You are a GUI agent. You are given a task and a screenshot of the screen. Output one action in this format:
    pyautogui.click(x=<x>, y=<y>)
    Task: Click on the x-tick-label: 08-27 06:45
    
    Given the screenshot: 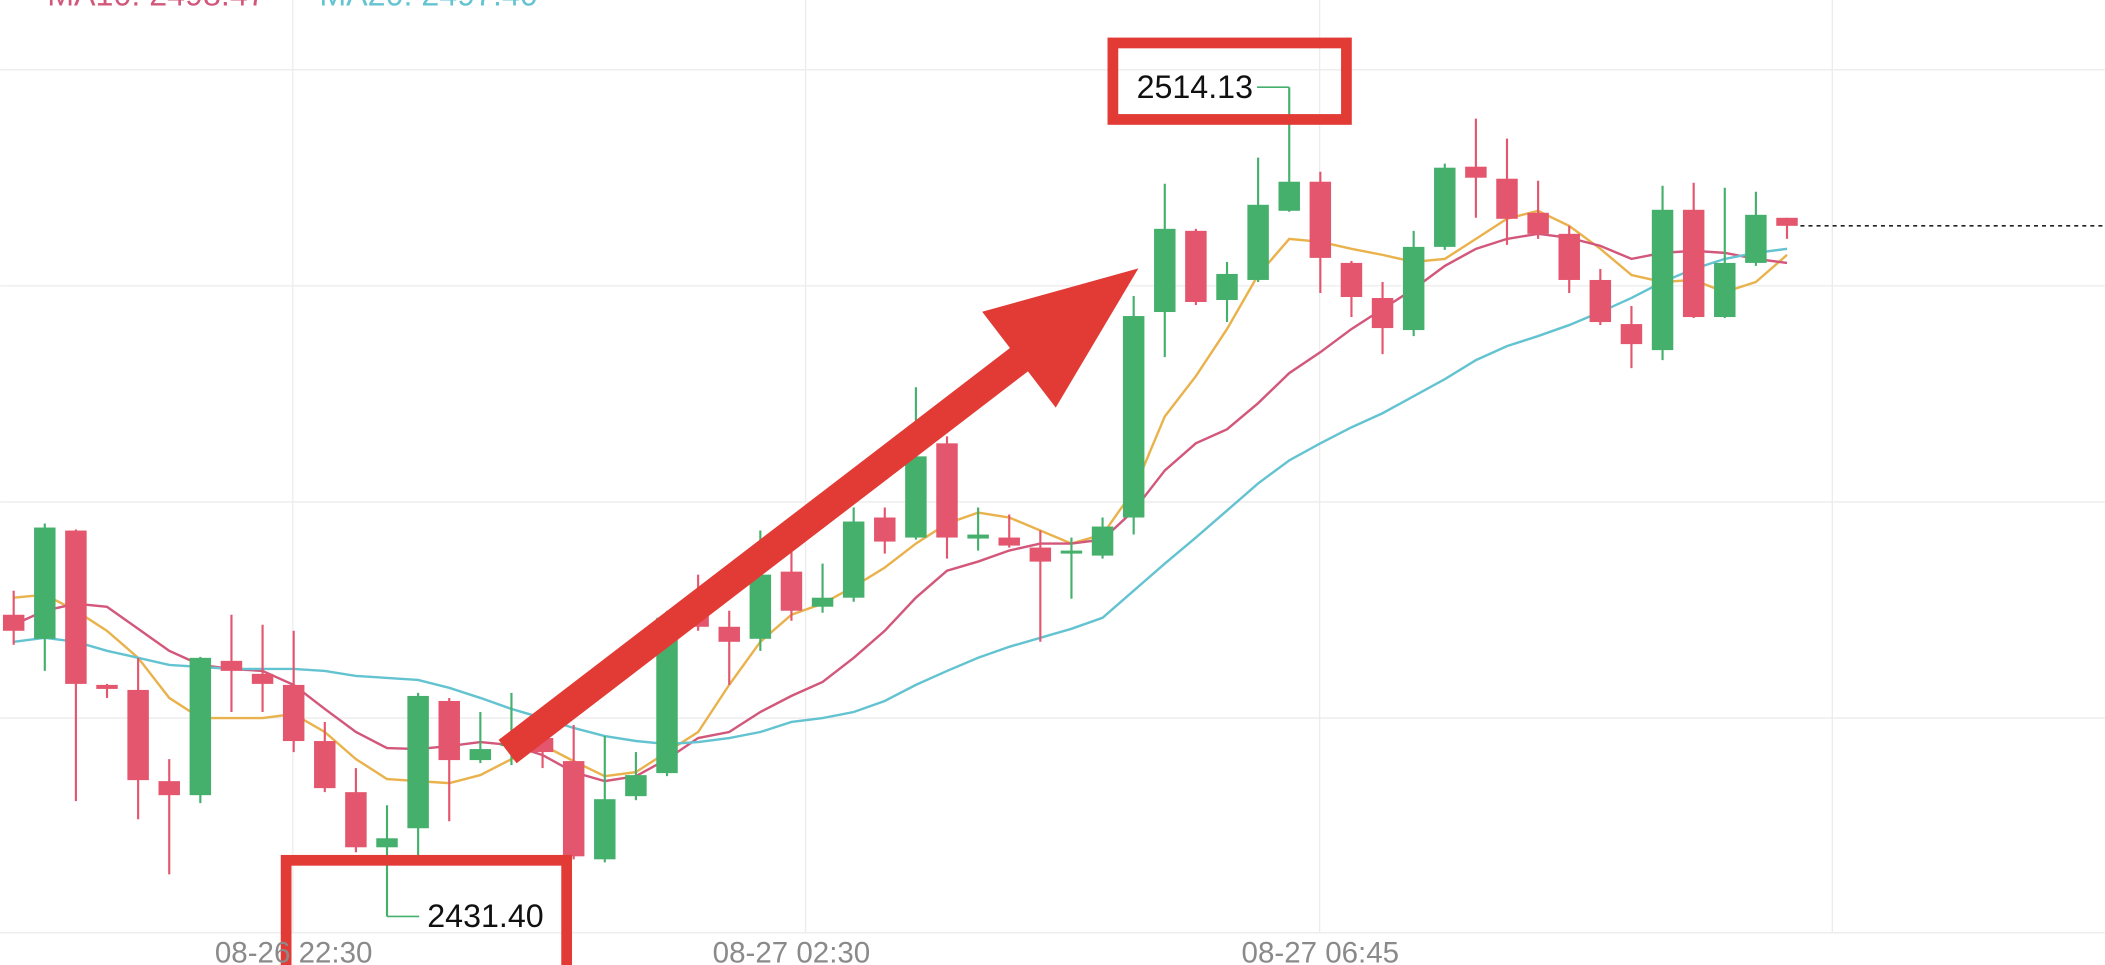 What is the action you would take?
    pyautogui.click(x=1321, y=950)
    